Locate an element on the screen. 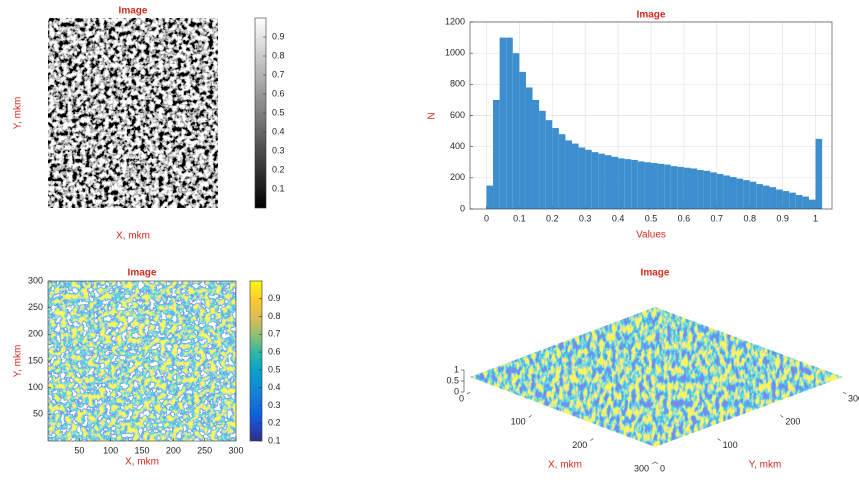 Image resolution: width=859 pixels, height=494 pixels. colorbar-tick-label: 0.9 is located at coordinates (274, 298).